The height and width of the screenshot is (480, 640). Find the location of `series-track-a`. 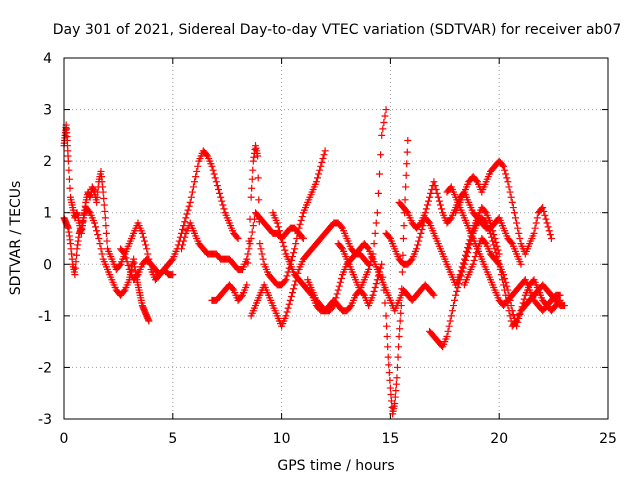

series-track-a is located at coordinates (118, 202).